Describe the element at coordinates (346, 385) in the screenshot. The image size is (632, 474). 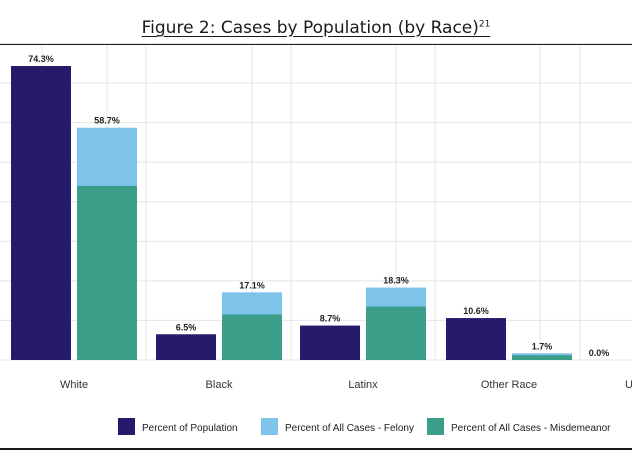
I see `chart-x-ticks: White Black Latinx Other Race Un` at that location.